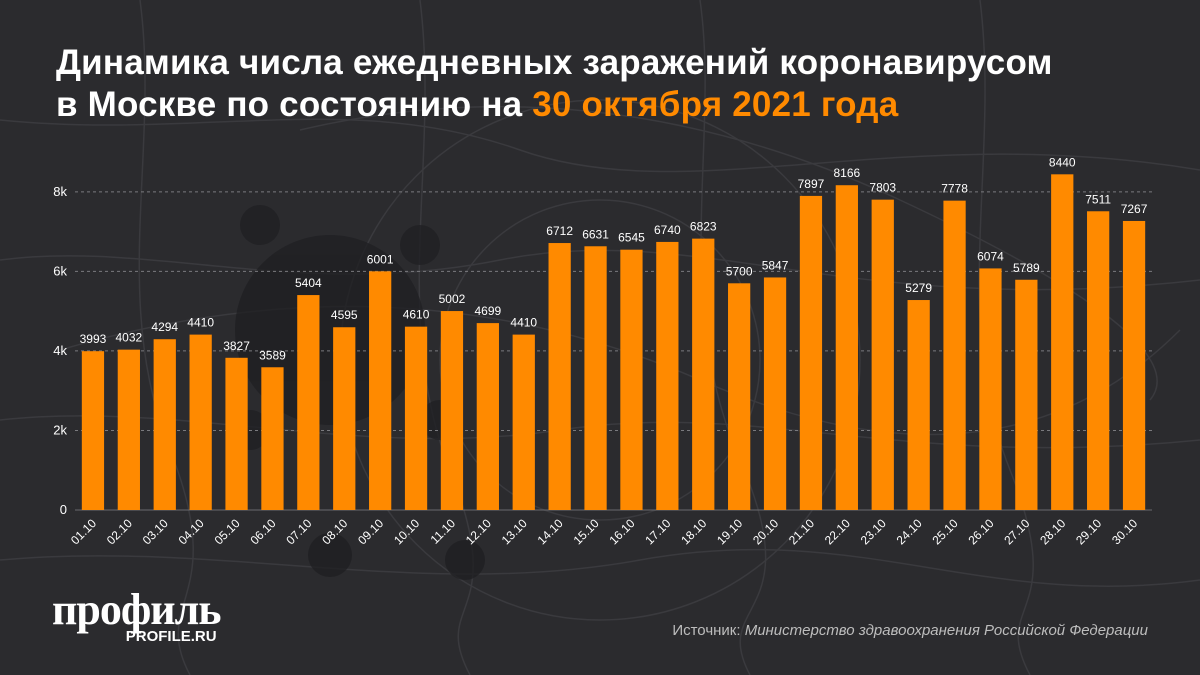 The height and width of the screenshot is (675, 1200). I want to click on data-label: 4699, so click(487, 311).